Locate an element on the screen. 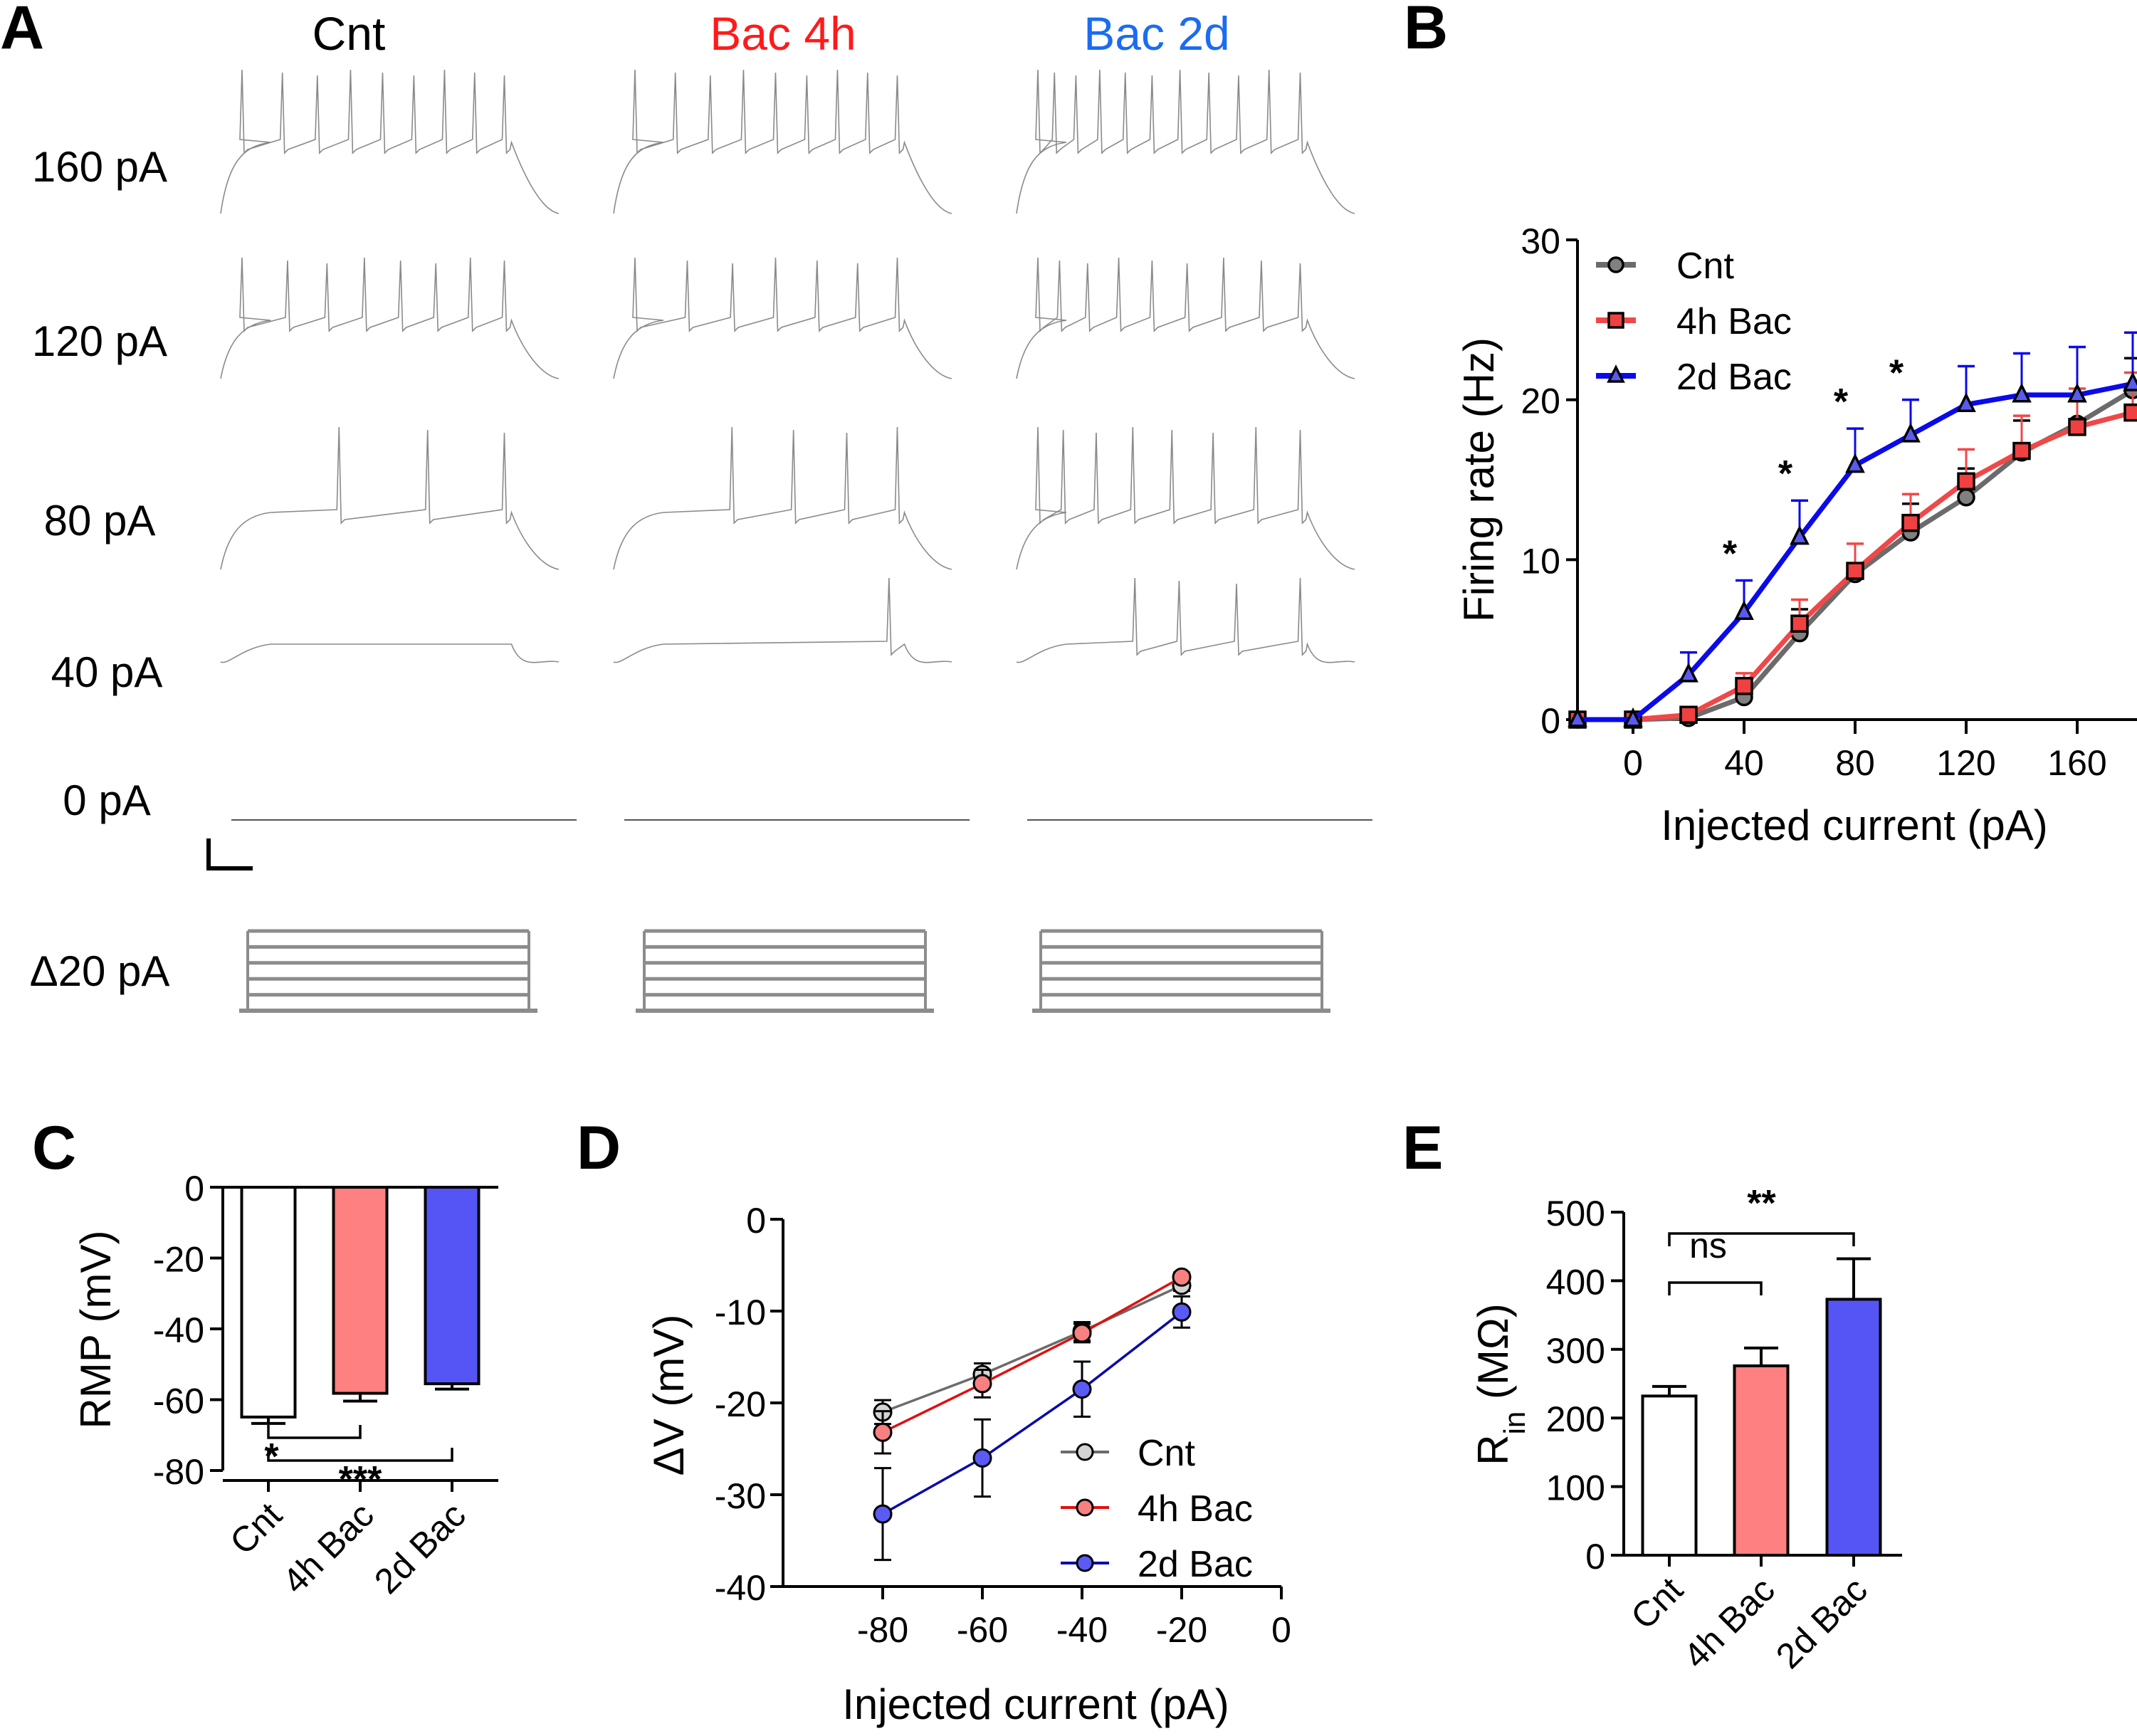 This screenshot has width=2137, height=1736. row-label-120pa: 120 pA is located at coordinates (99, 341).